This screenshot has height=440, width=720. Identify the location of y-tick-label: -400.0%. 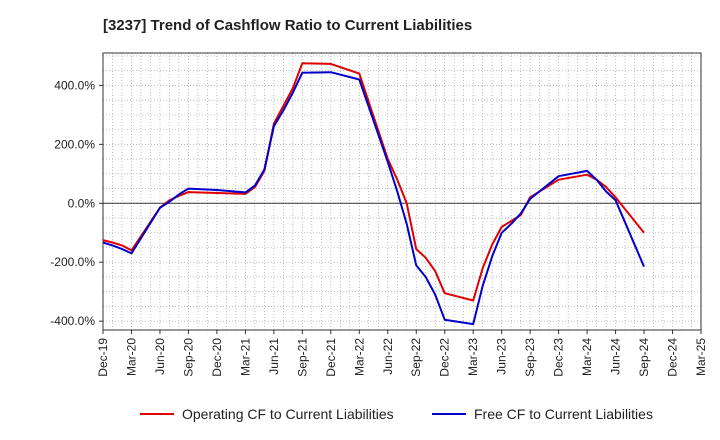
(72, 321).